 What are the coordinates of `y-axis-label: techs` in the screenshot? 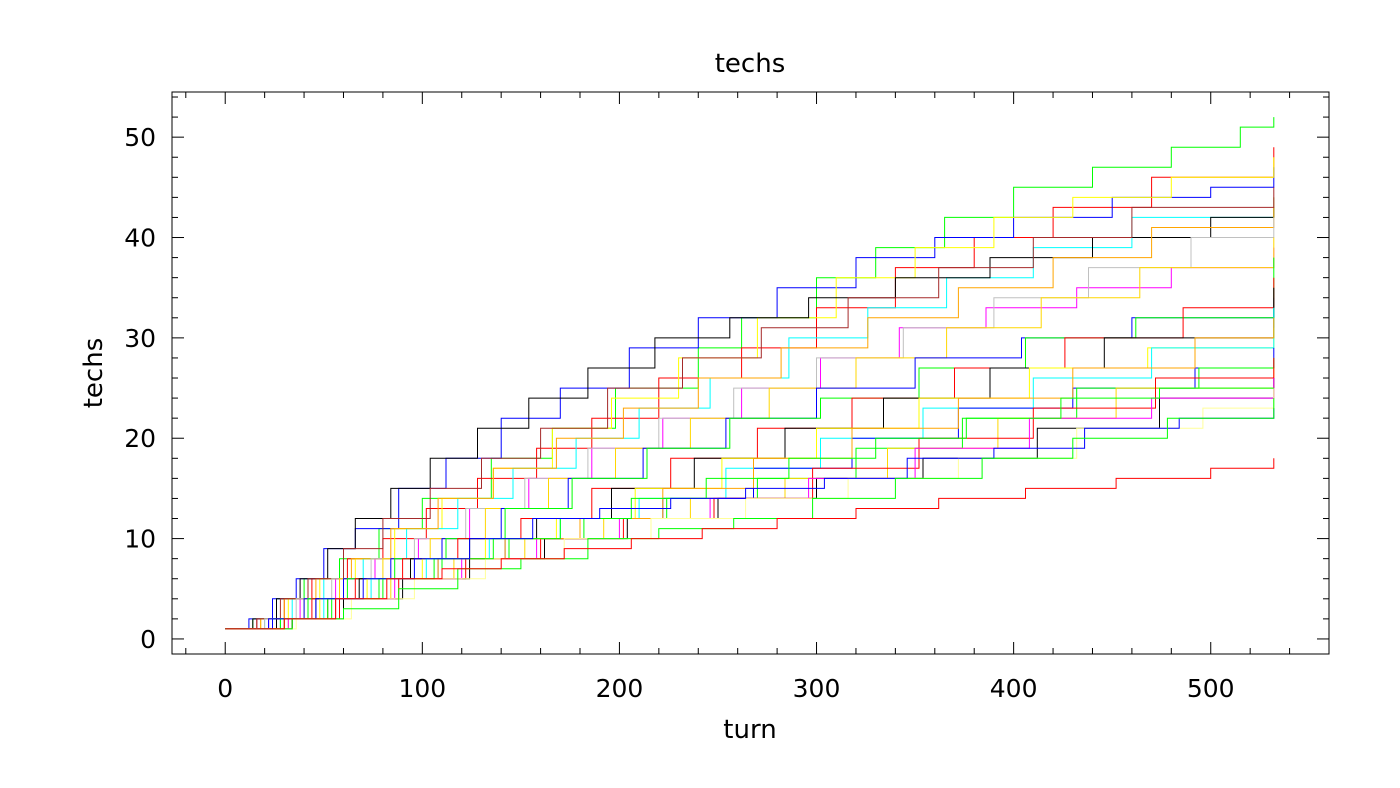 It's located at (94, 373).